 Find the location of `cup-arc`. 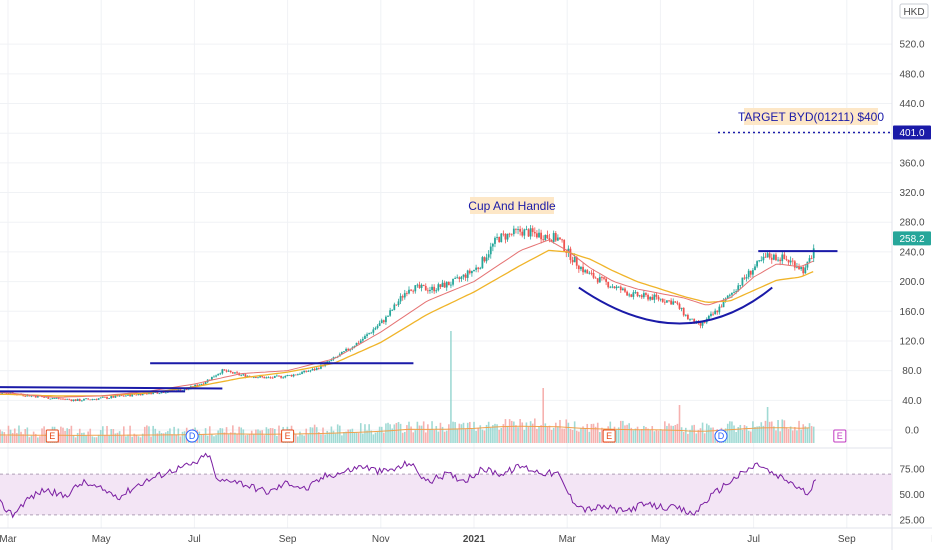

cup-arc is located at coordinates (675, 305).